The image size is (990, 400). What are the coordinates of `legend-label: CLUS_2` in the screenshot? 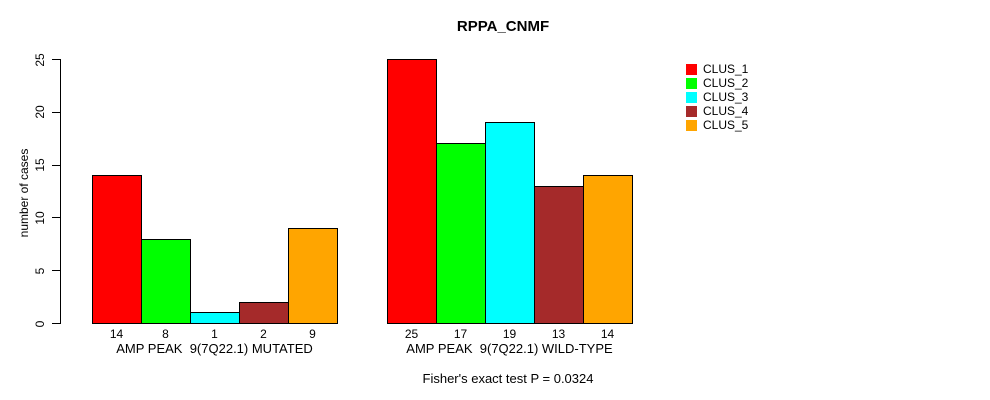 It's located at (726, 83).